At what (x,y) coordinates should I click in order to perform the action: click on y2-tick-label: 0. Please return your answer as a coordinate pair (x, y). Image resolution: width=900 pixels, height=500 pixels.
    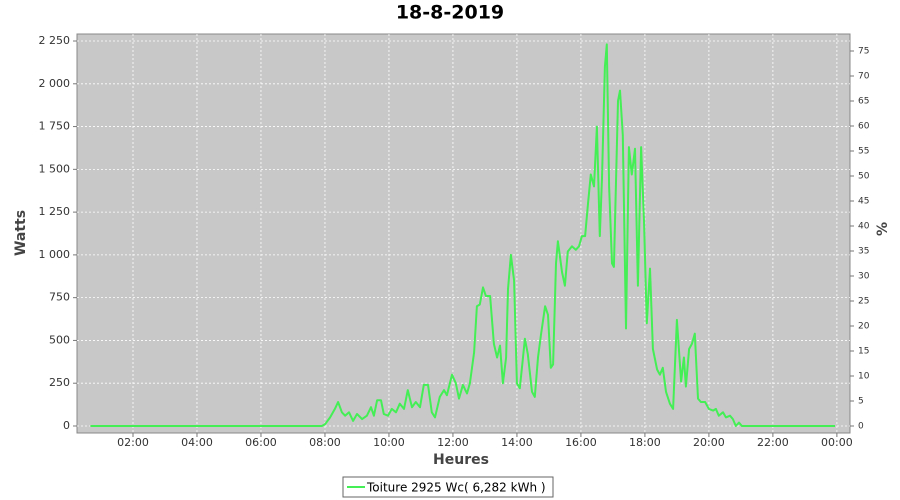
    Looking at the image, I should click on (861, 427).